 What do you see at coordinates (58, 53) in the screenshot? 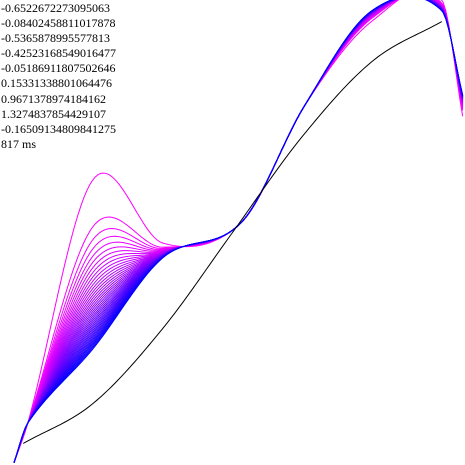
I see `coefficient-value: -0.42523168549016477` at bounding box center [58, 53].